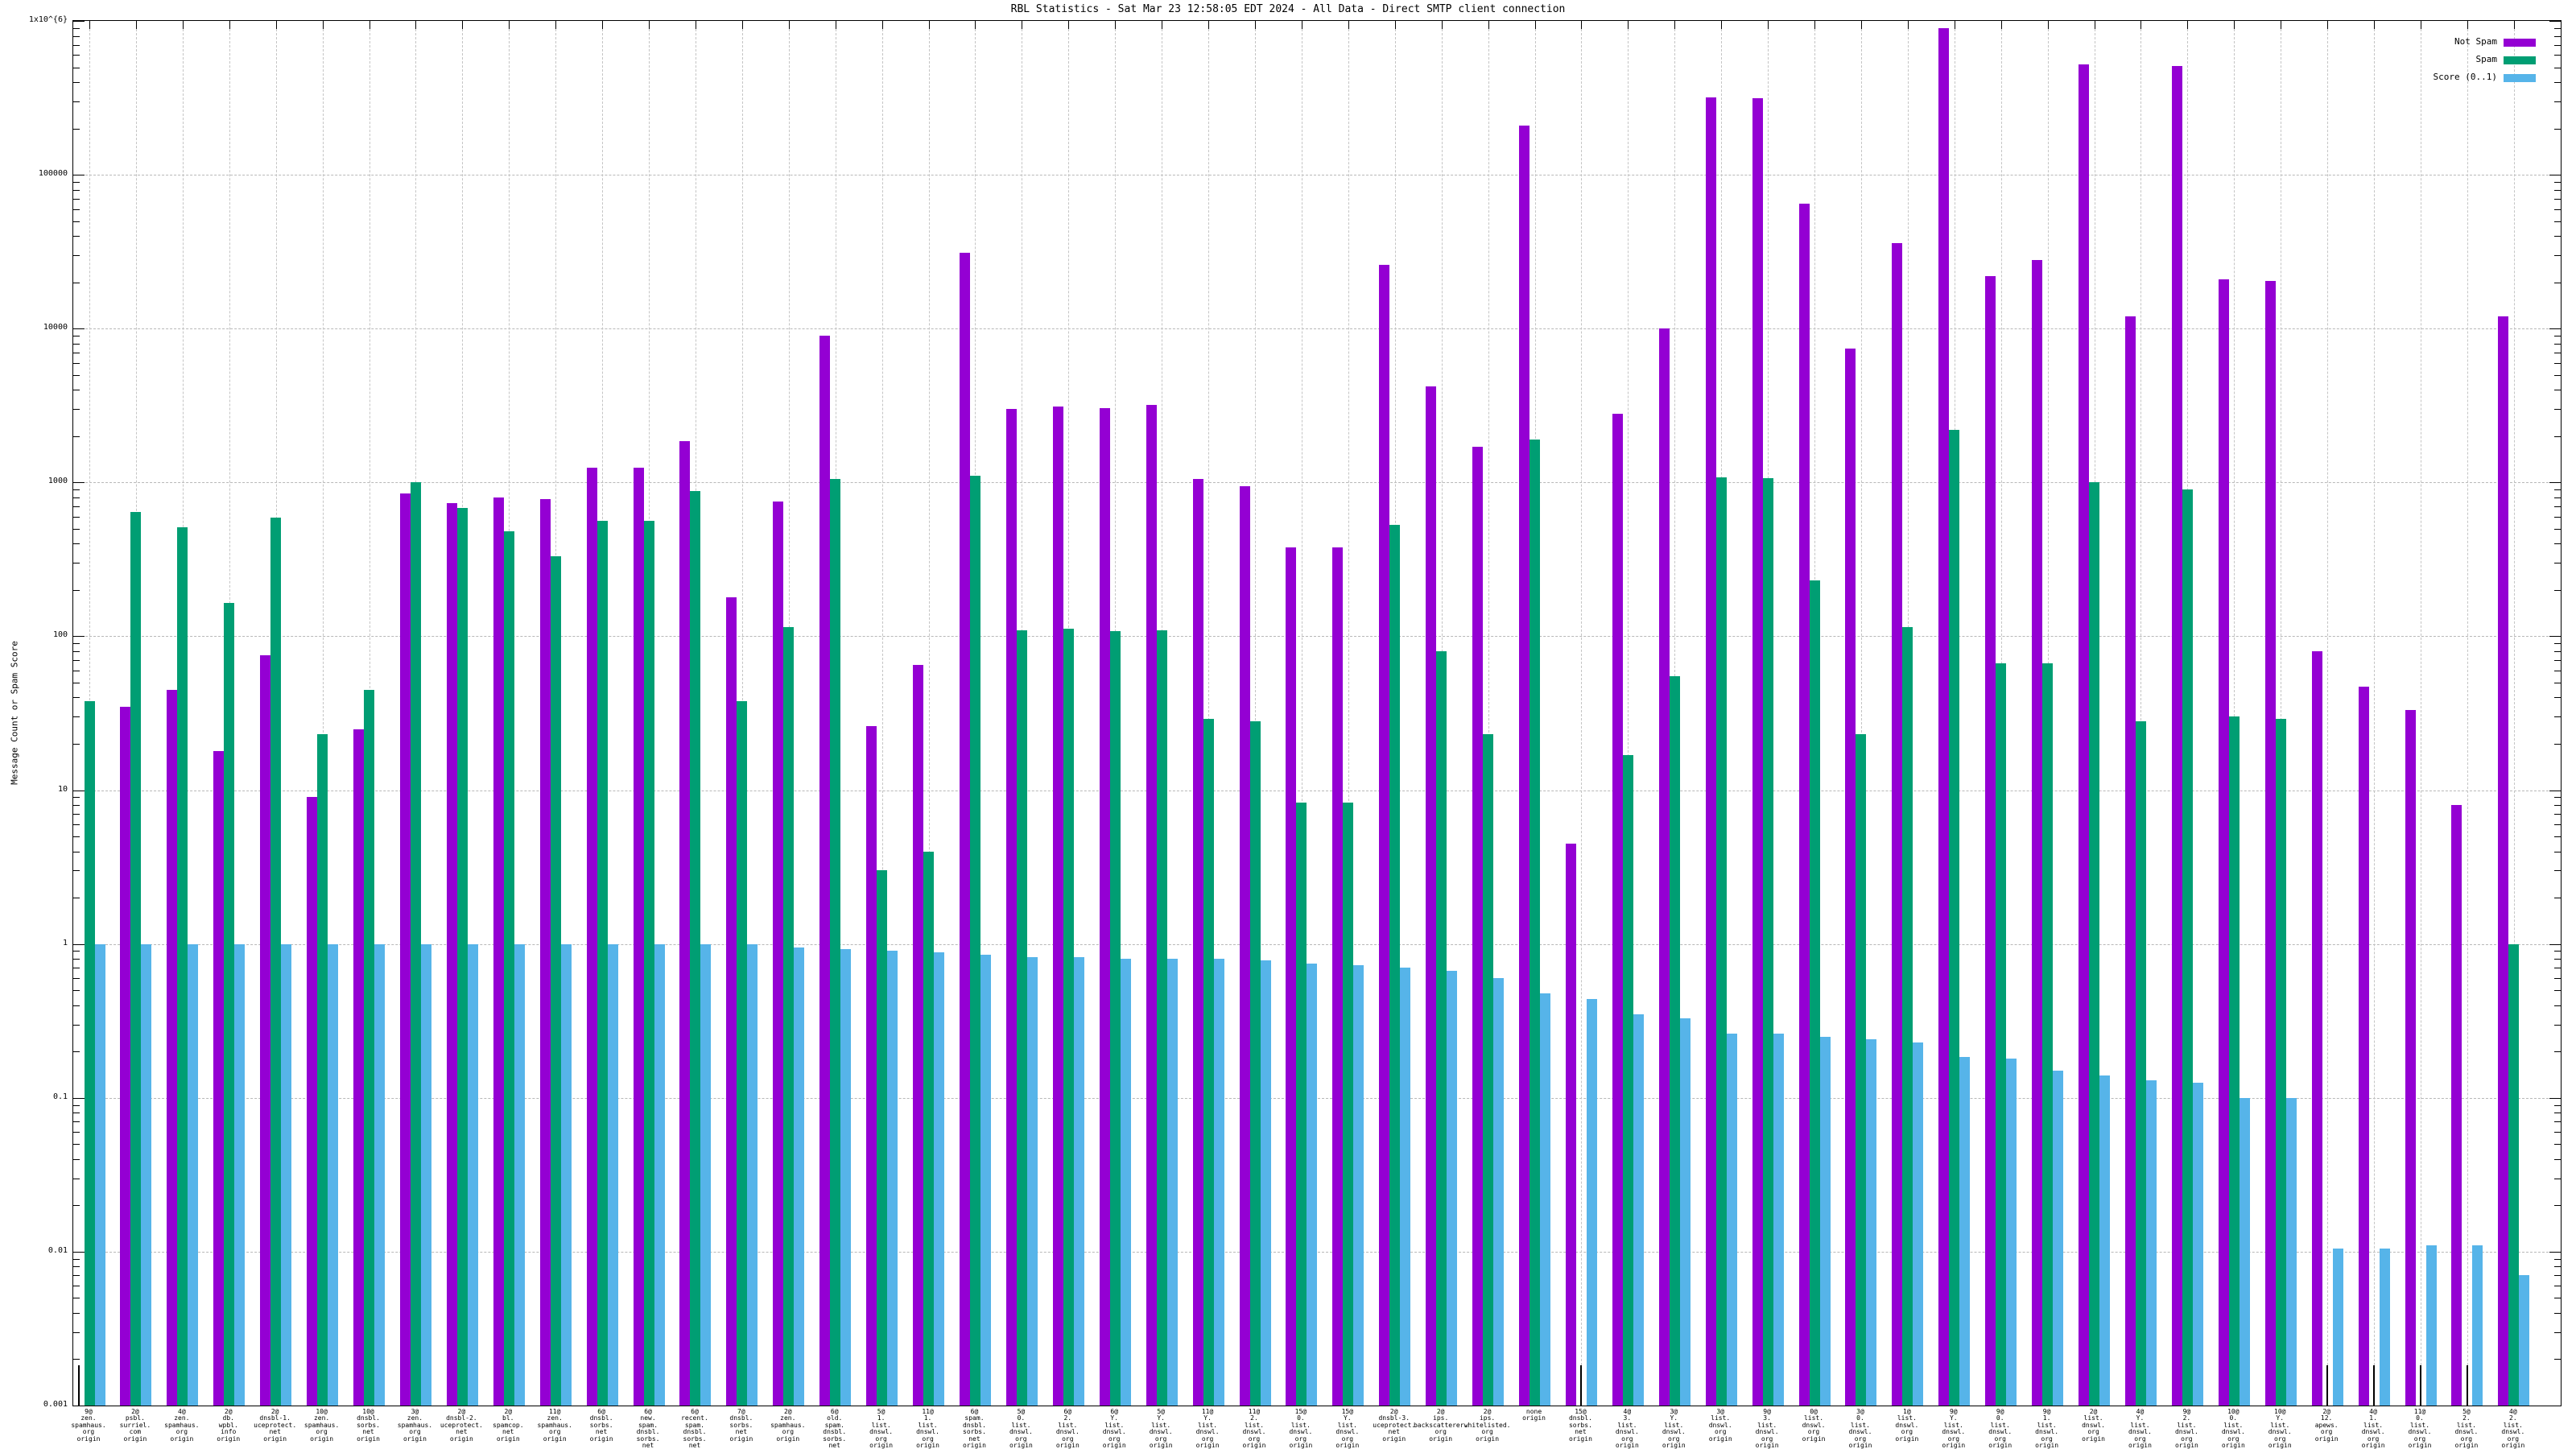 The image size is (2576, 1449). Describe the element at coordinates (462, 1425) in the screenshot. I see `x-tick-label: 2@ dnsbl-2. uceprotect. net origin` at that location.